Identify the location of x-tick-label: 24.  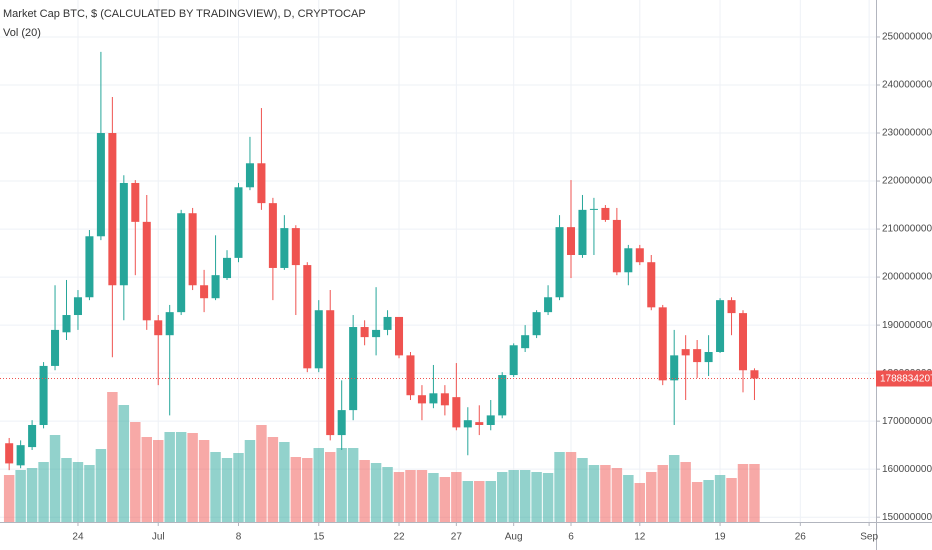
(78, 537).